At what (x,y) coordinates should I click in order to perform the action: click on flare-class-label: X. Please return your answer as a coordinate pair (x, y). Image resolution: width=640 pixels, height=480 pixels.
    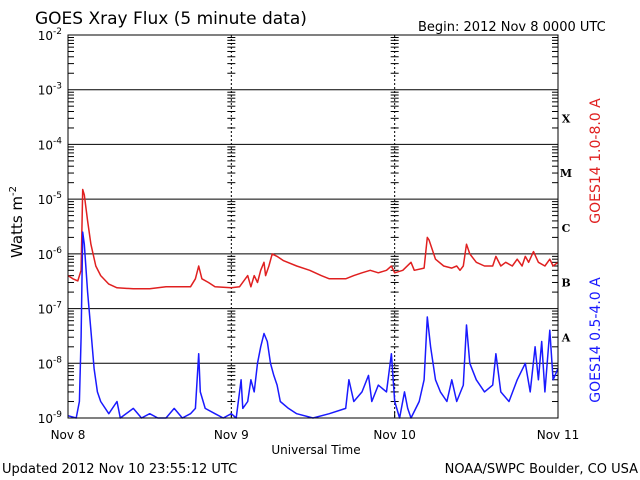
    Looking at the image, I should click on (566, 118).